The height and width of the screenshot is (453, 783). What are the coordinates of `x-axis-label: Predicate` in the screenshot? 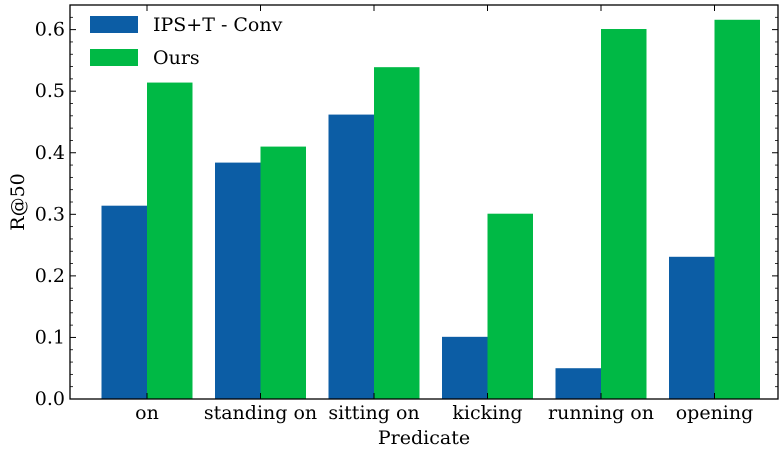 It's located at (424, 438).